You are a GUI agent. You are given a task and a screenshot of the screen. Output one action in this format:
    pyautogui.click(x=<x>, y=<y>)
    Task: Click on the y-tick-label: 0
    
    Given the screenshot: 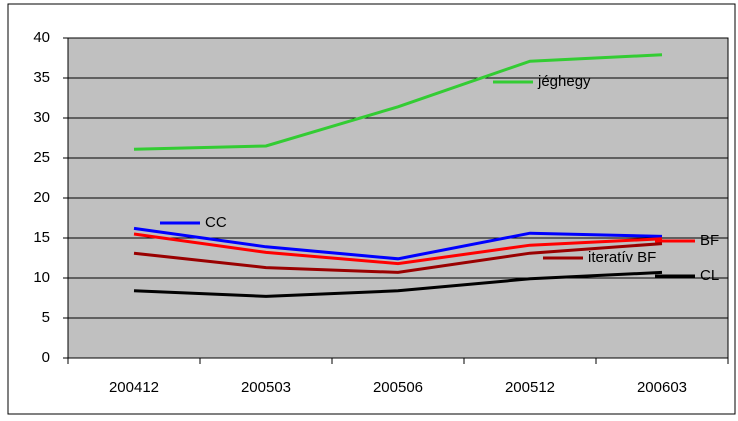 What is the action you would take?
    pyautogui.click(x=46, y=357)
    